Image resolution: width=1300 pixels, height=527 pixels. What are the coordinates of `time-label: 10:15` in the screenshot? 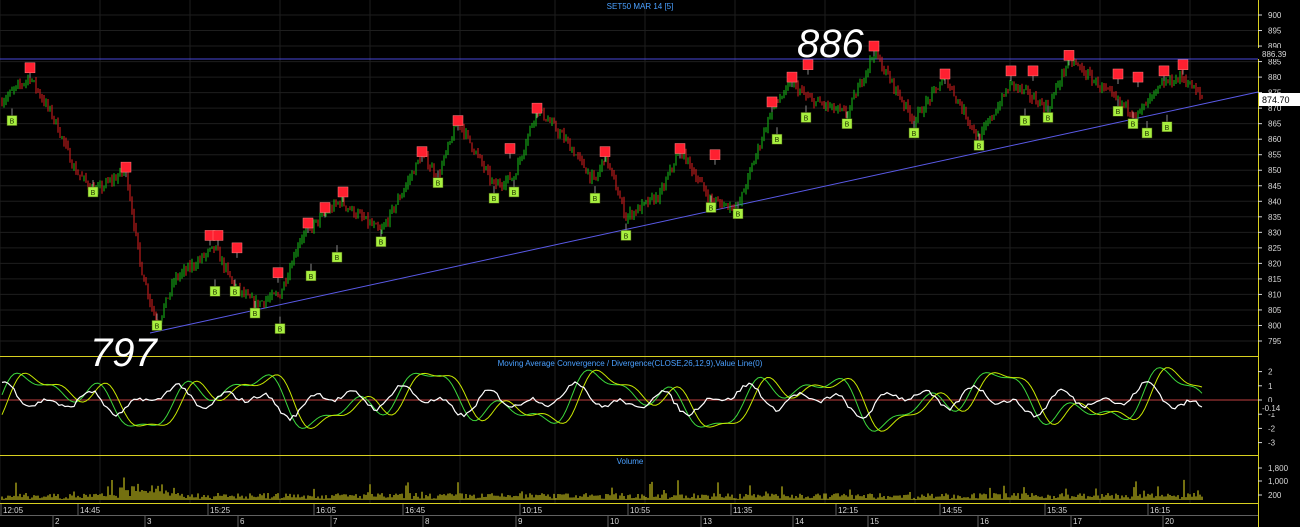 It's located at (532, 510).